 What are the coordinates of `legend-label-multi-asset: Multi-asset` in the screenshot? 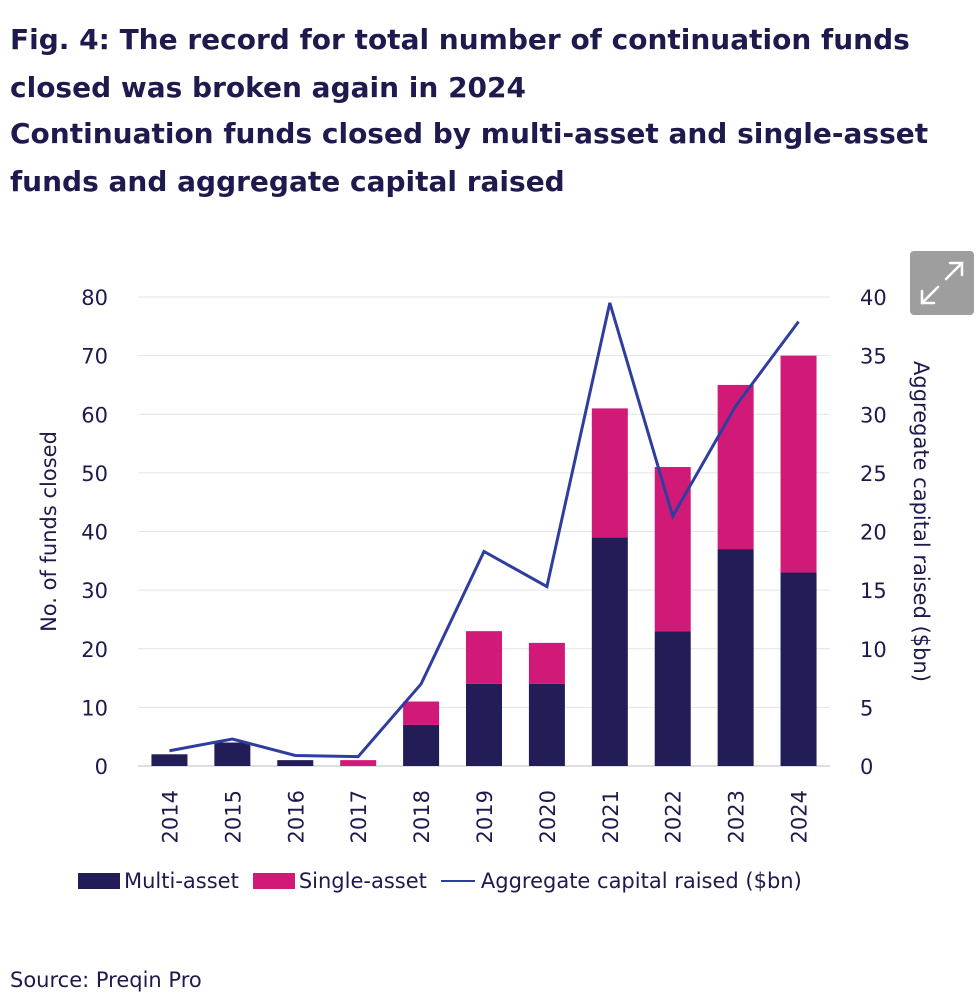 It's located at (181, 881).